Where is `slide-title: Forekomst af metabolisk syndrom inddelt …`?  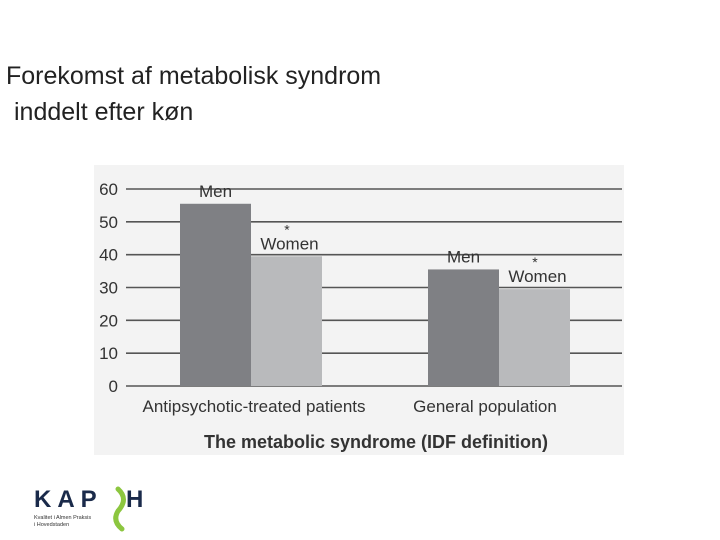
slide-title: Forekomst af metabolisk syndrom inddelt … is located at coordinates (266, 94).